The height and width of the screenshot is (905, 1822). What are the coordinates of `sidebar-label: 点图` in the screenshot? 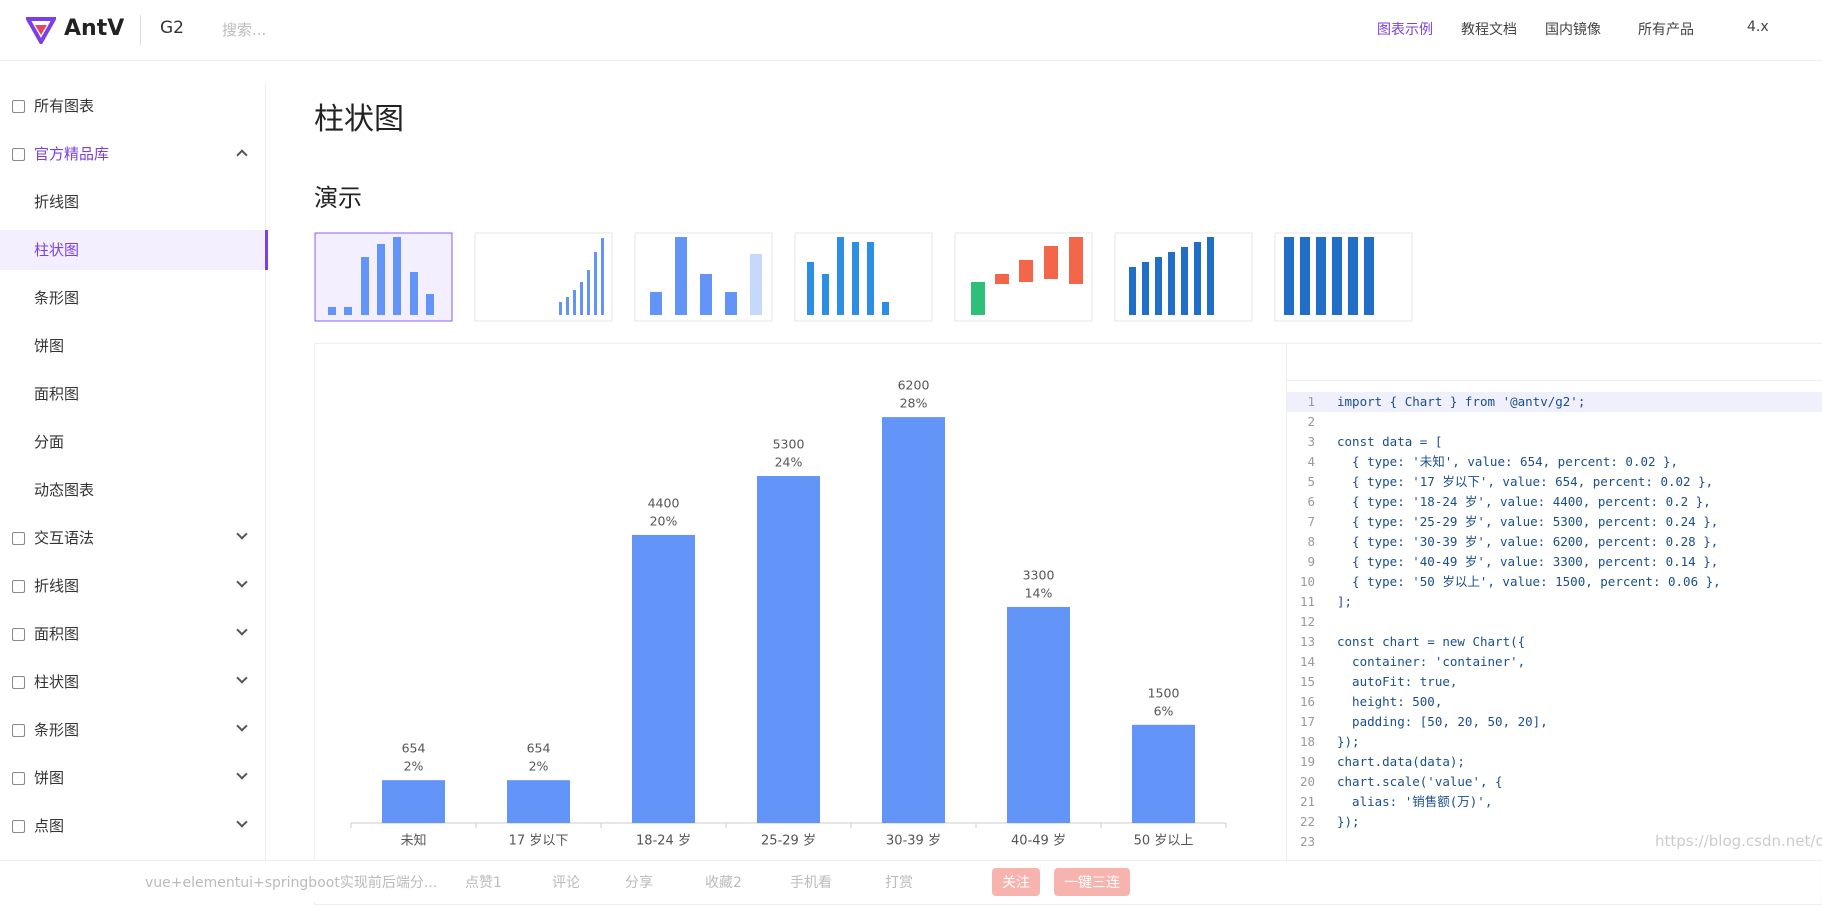 It's located at (49, 826).